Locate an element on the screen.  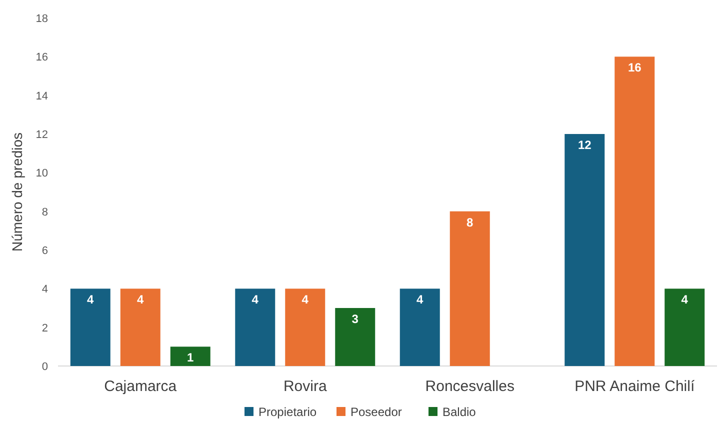
y-tick-label: 0 is located at coordinates (45, 367).